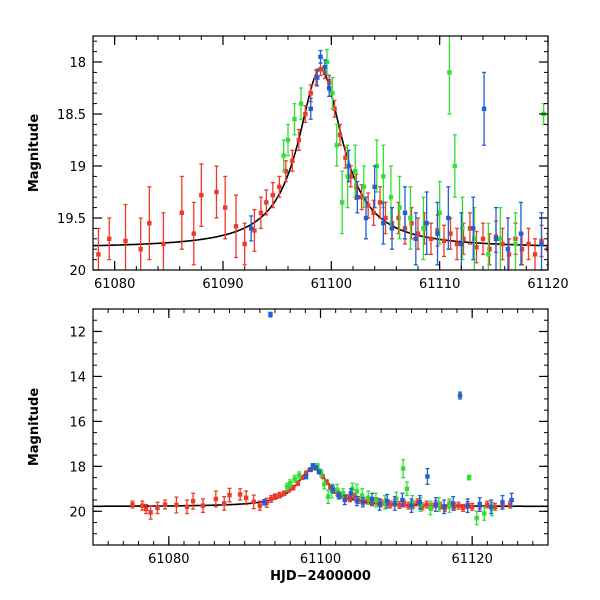 The image size is (600, 600). Describe the element at coordinates (77, 422) in the screenshot. I see `y-tick-label: 16` at that location.